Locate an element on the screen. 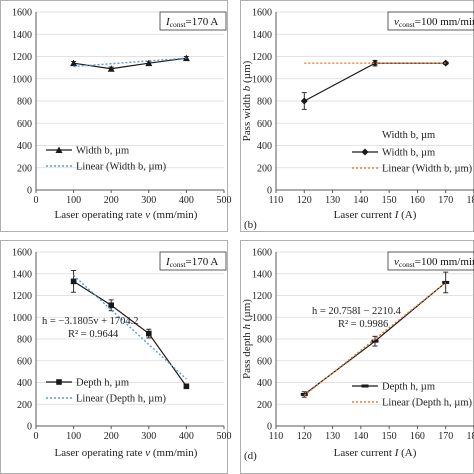 The image size is (474, 474). panel-letter: (b) is located at coordinates (250, 225).